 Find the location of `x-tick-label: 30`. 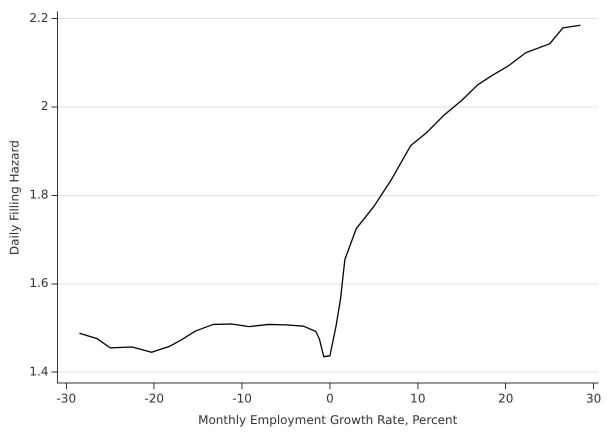

x-tick-label: 30 is located at coordinates (594, 399).